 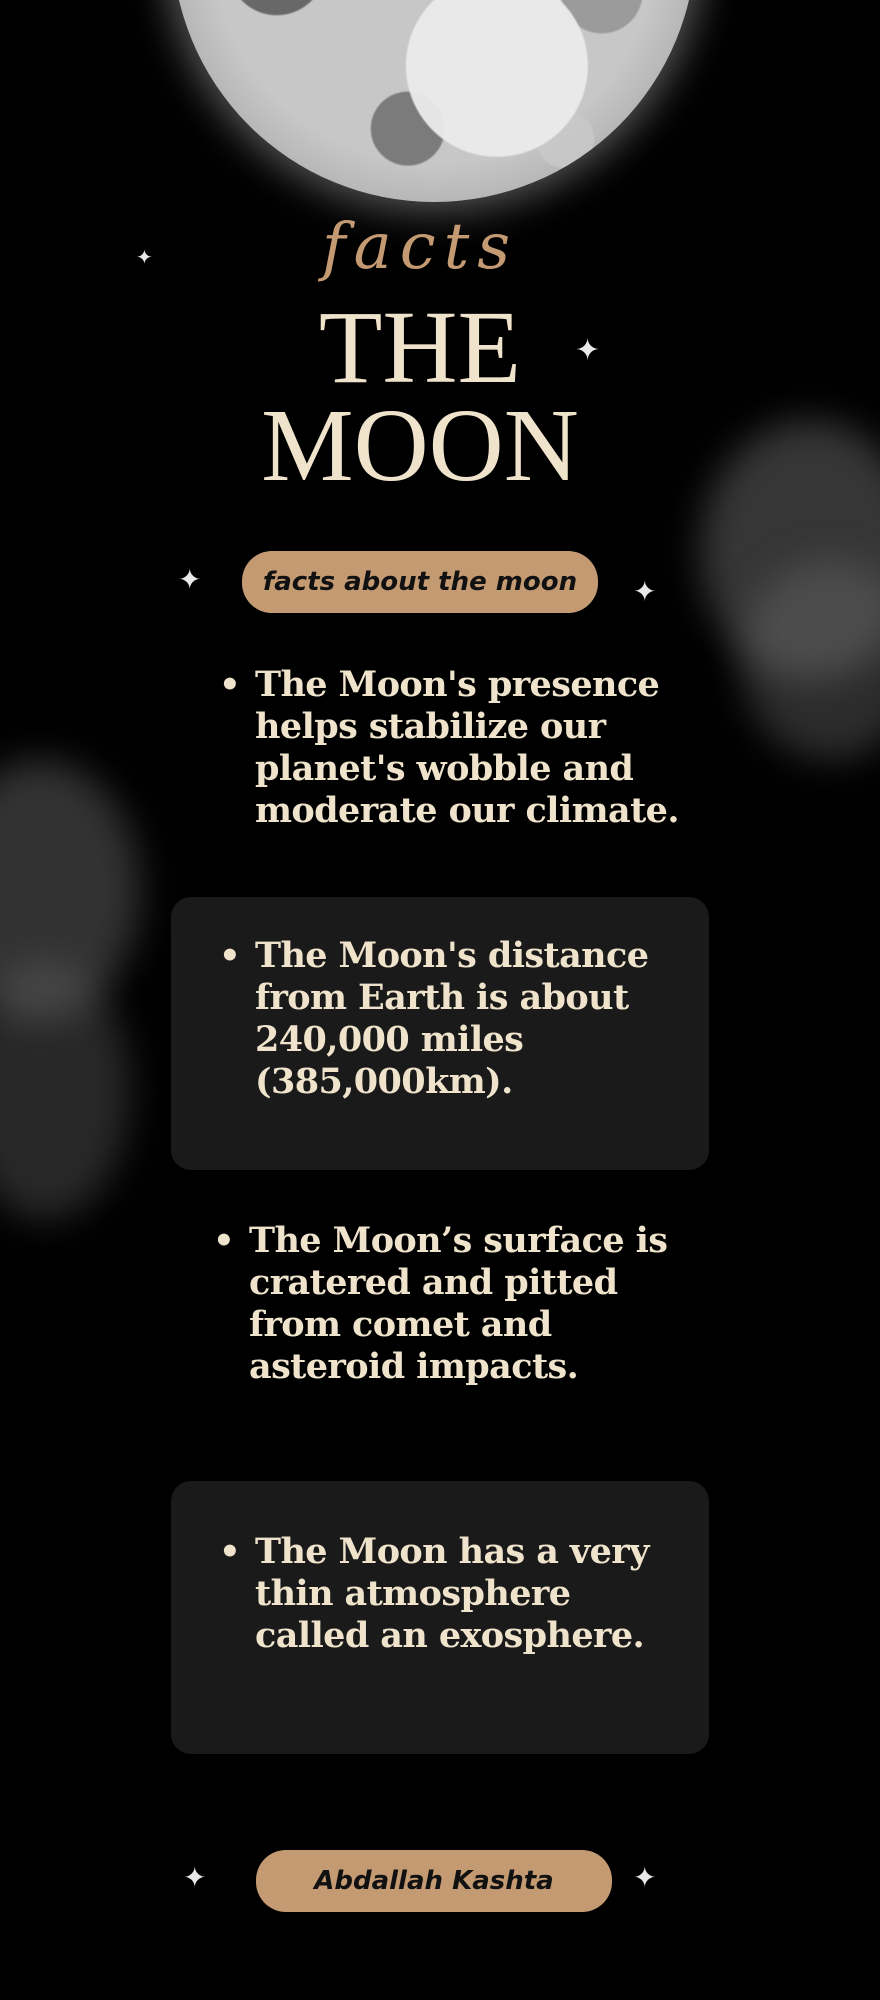 I want to click on page-title-line-1: THE, so click(x=420, y=347).